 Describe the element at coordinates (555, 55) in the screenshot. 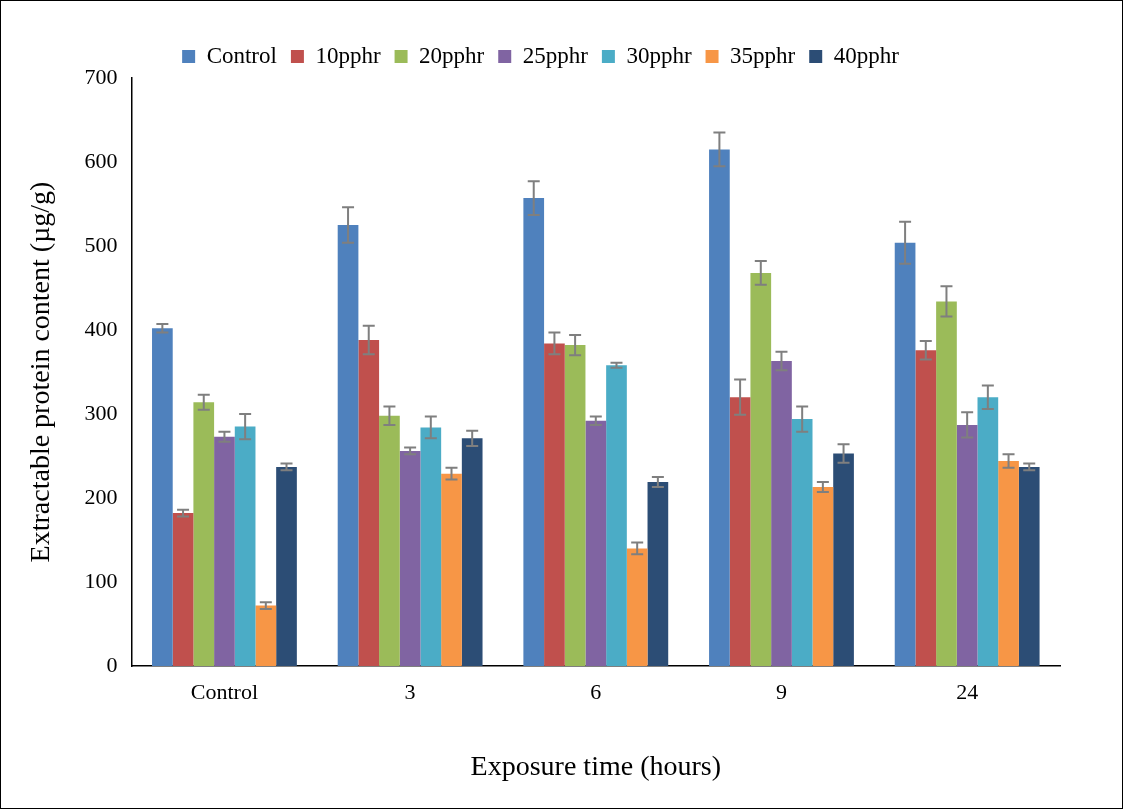

I see `legend-label: 25pphr` at that location.